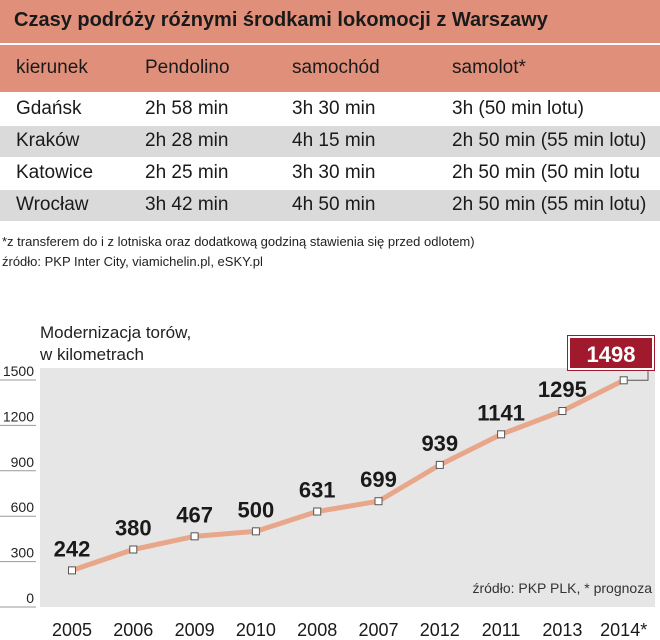 This screenshot has height=640, width=660. Describe the element at coordinates (256, 509) in the screenshot. I see `data-label: 500` at that location.